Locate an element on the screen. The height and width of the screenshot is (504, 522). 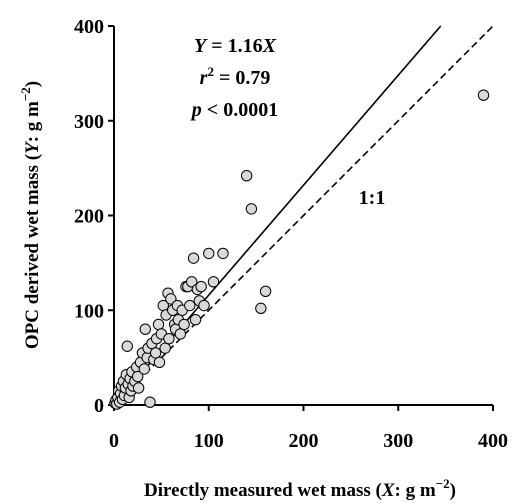
equation-annotation: Y = 1.16X is located at coordinates (235, 46).